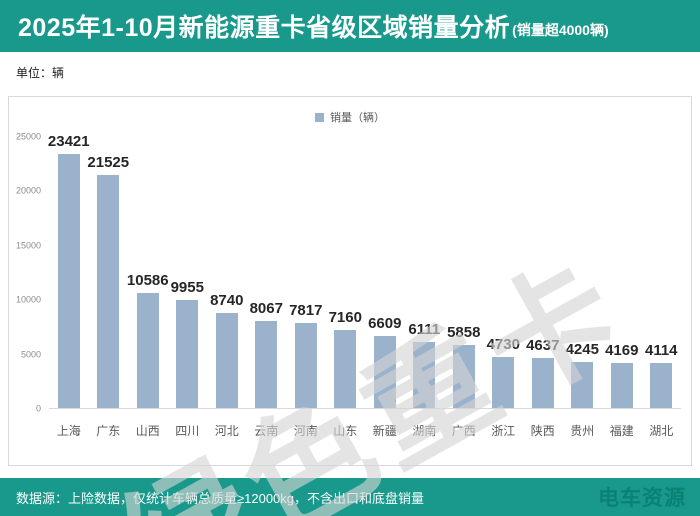 The image size is (700, 516). Describe the element at coordinates (622, 350) in the screenshot. I see `value-label: 4169` at that location.